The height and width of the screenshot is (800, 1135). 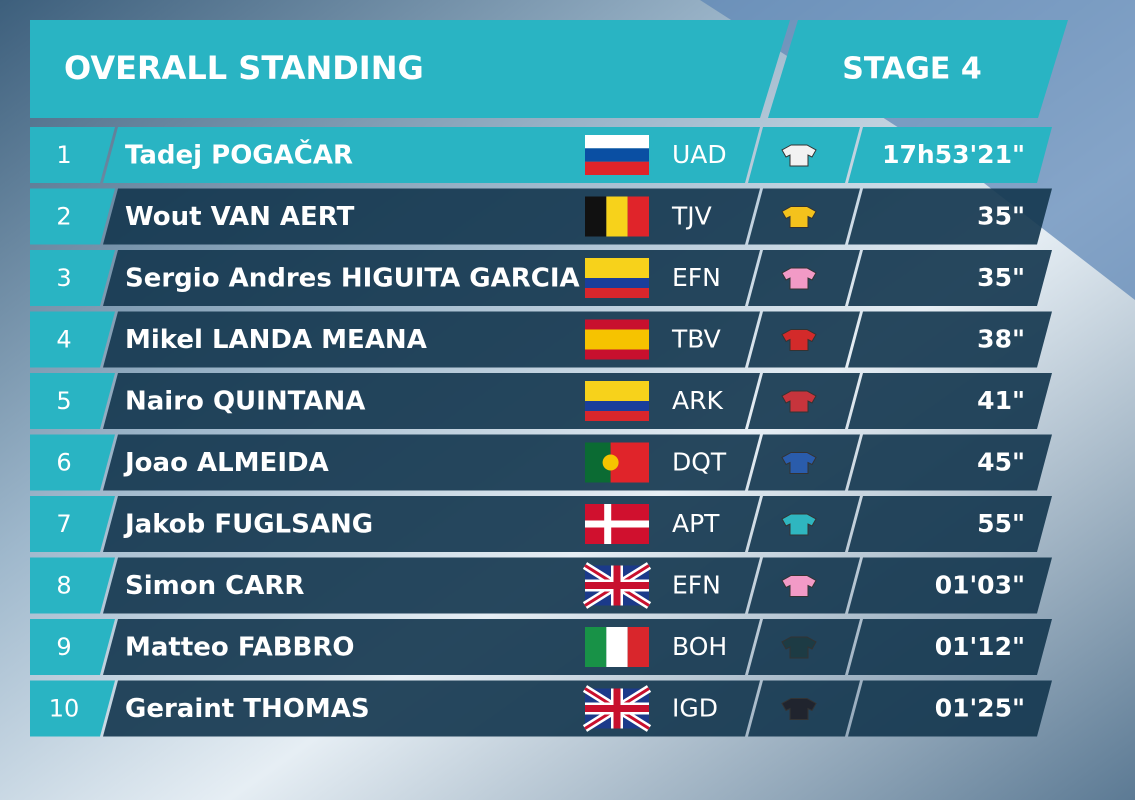 What do you see at coordinates (239, 648) in the screenshot?
I see `rider-name: Matteo FABBRO` at bounding box center [239, 648].